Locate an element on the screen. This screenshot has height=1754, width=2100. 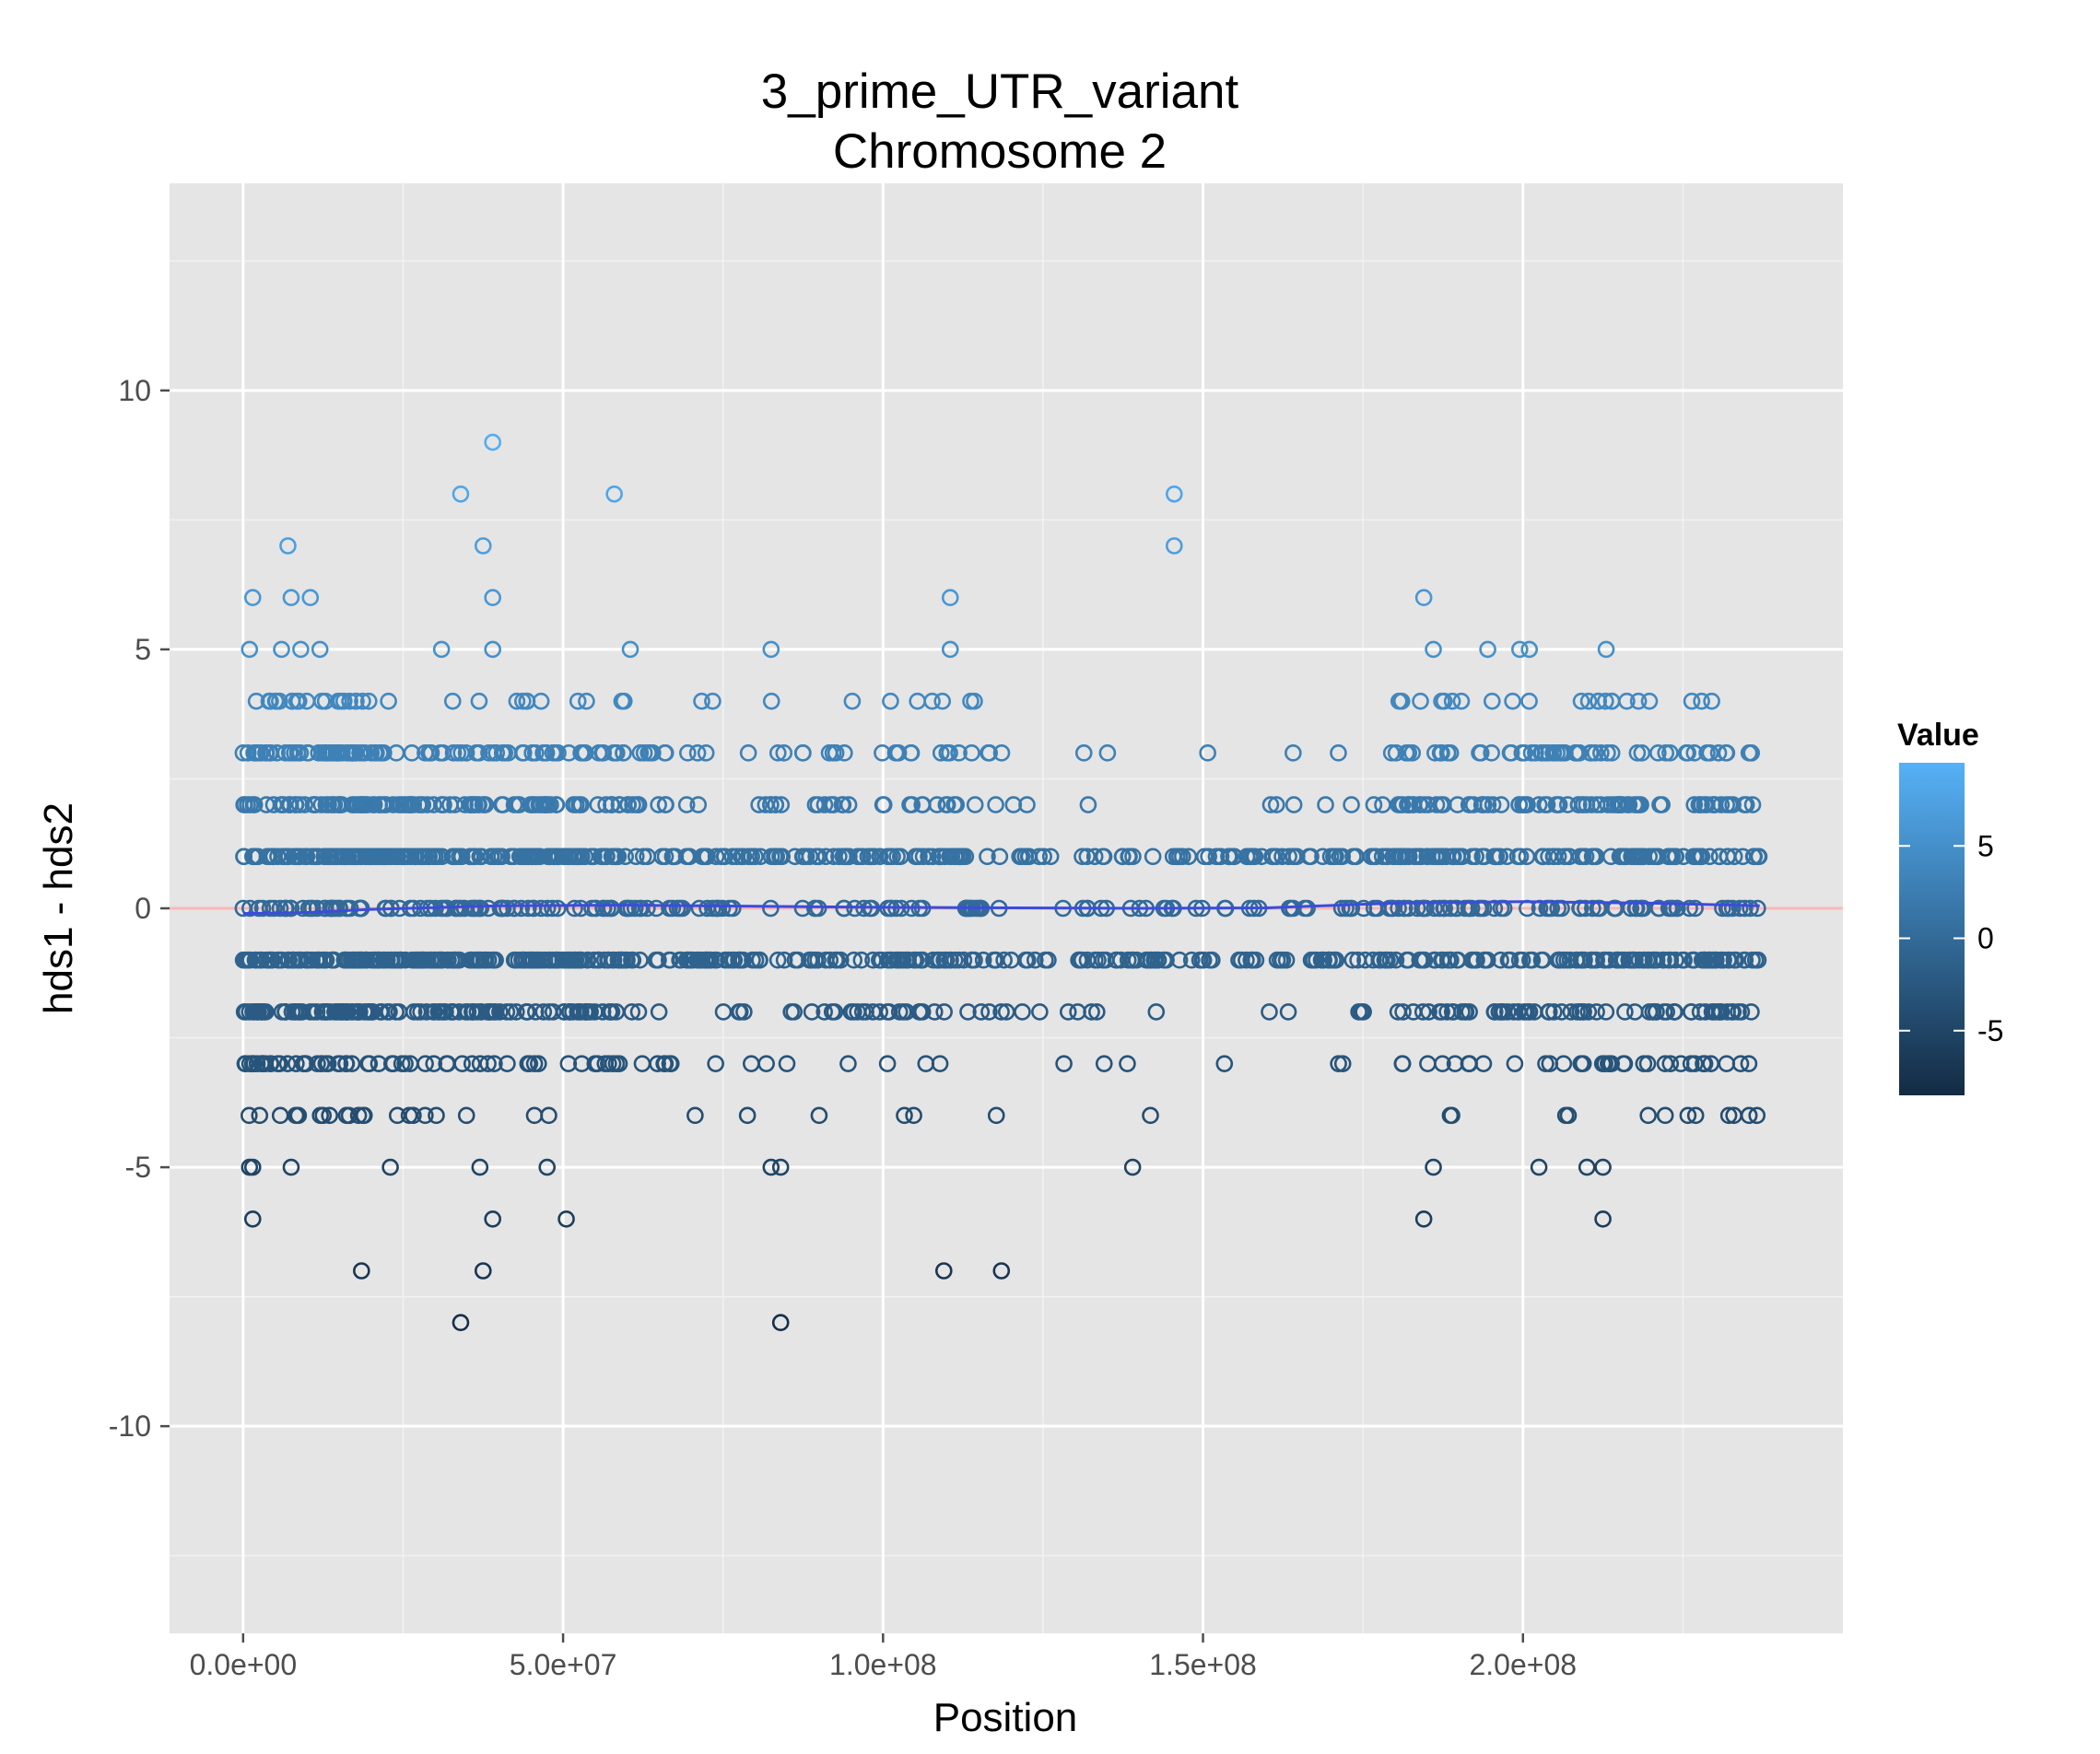
x-axis-title: Position is located at coordinates (1005, 1717).